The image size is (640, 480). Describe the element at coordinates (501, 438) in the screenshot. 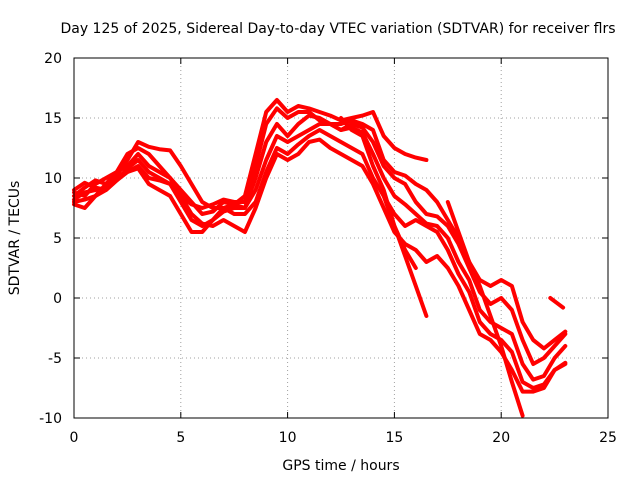

I see `x-tick-label: 20` at that location.